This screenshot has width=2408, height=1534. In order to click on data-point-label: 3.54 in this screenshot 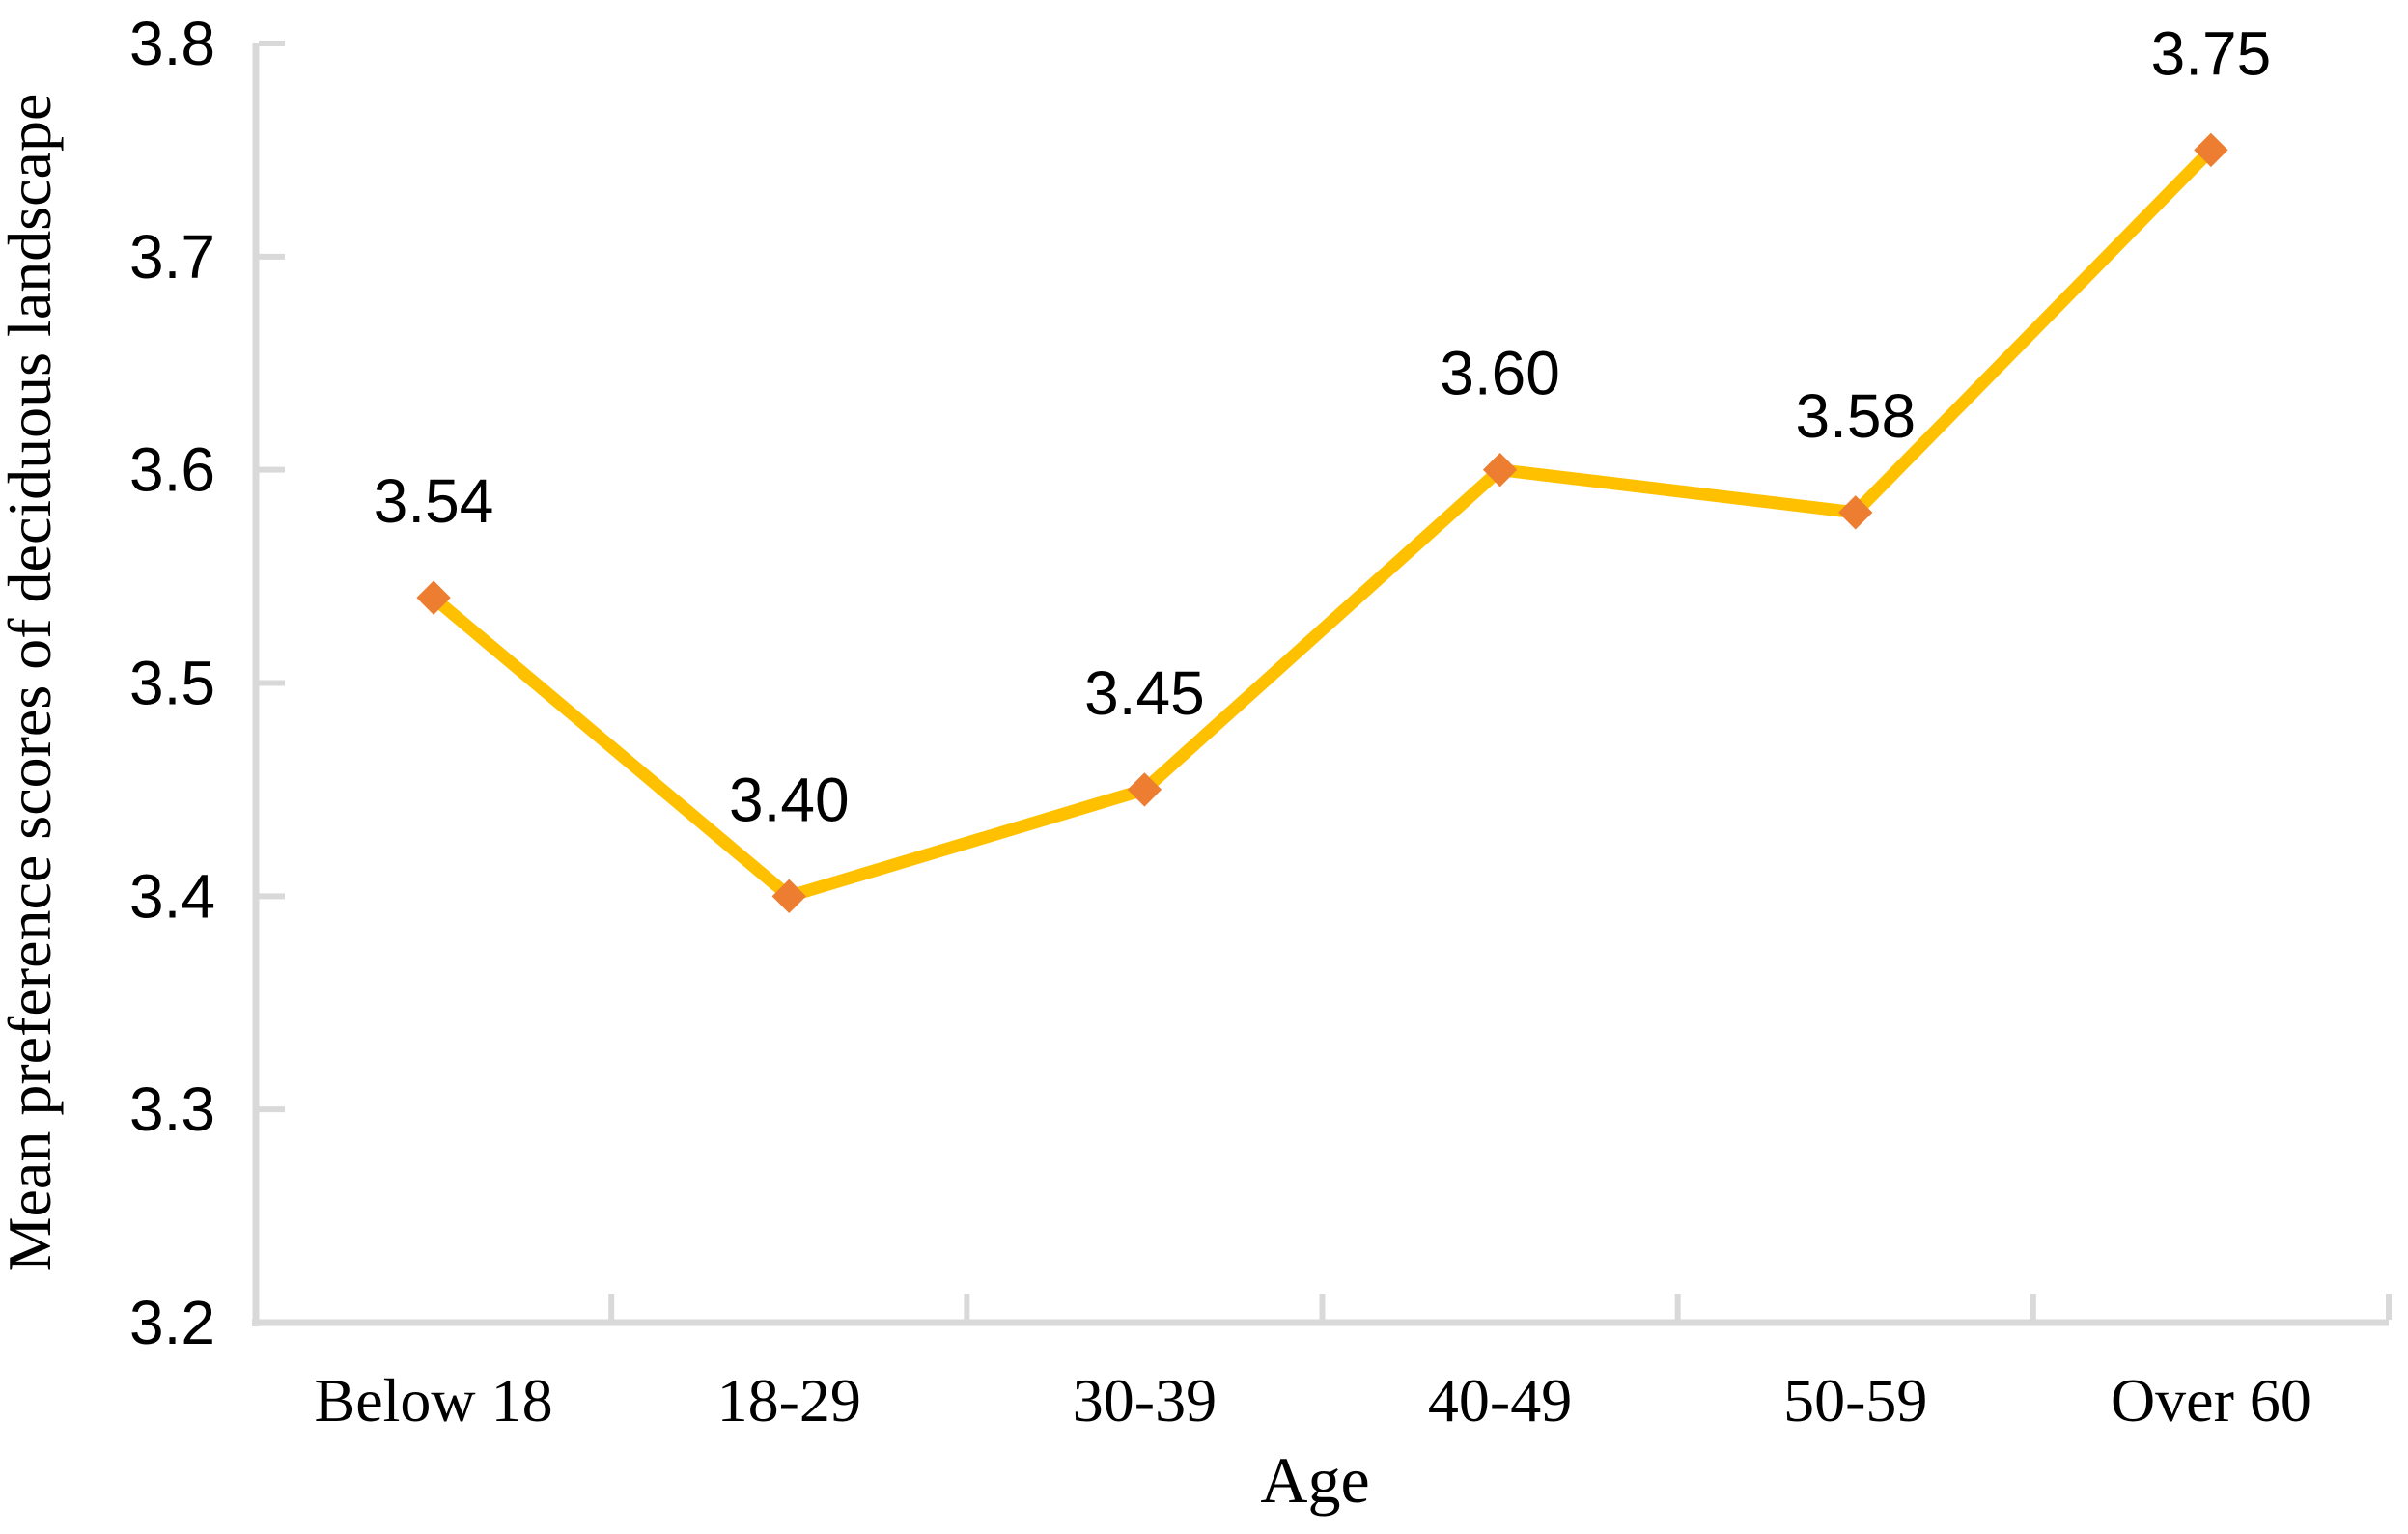, I will do `click(434, 501)`.